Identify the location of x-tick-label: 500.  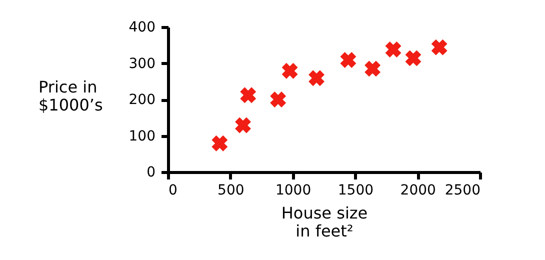
(231, 190).